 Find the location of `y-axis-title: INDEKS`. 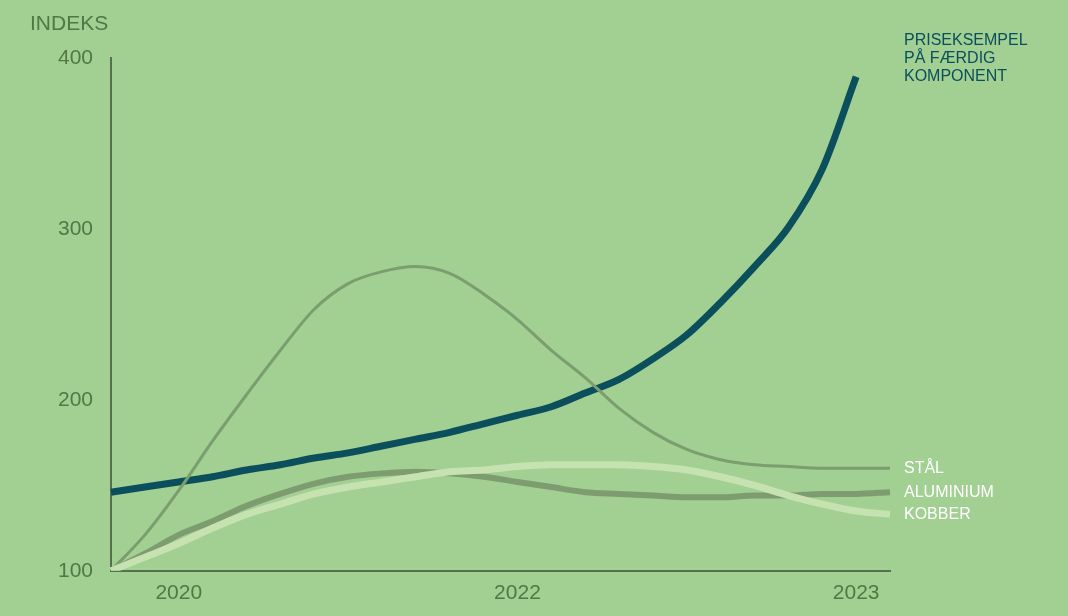

y-axis-title: INDEKS is located at coordinates (69, 23).